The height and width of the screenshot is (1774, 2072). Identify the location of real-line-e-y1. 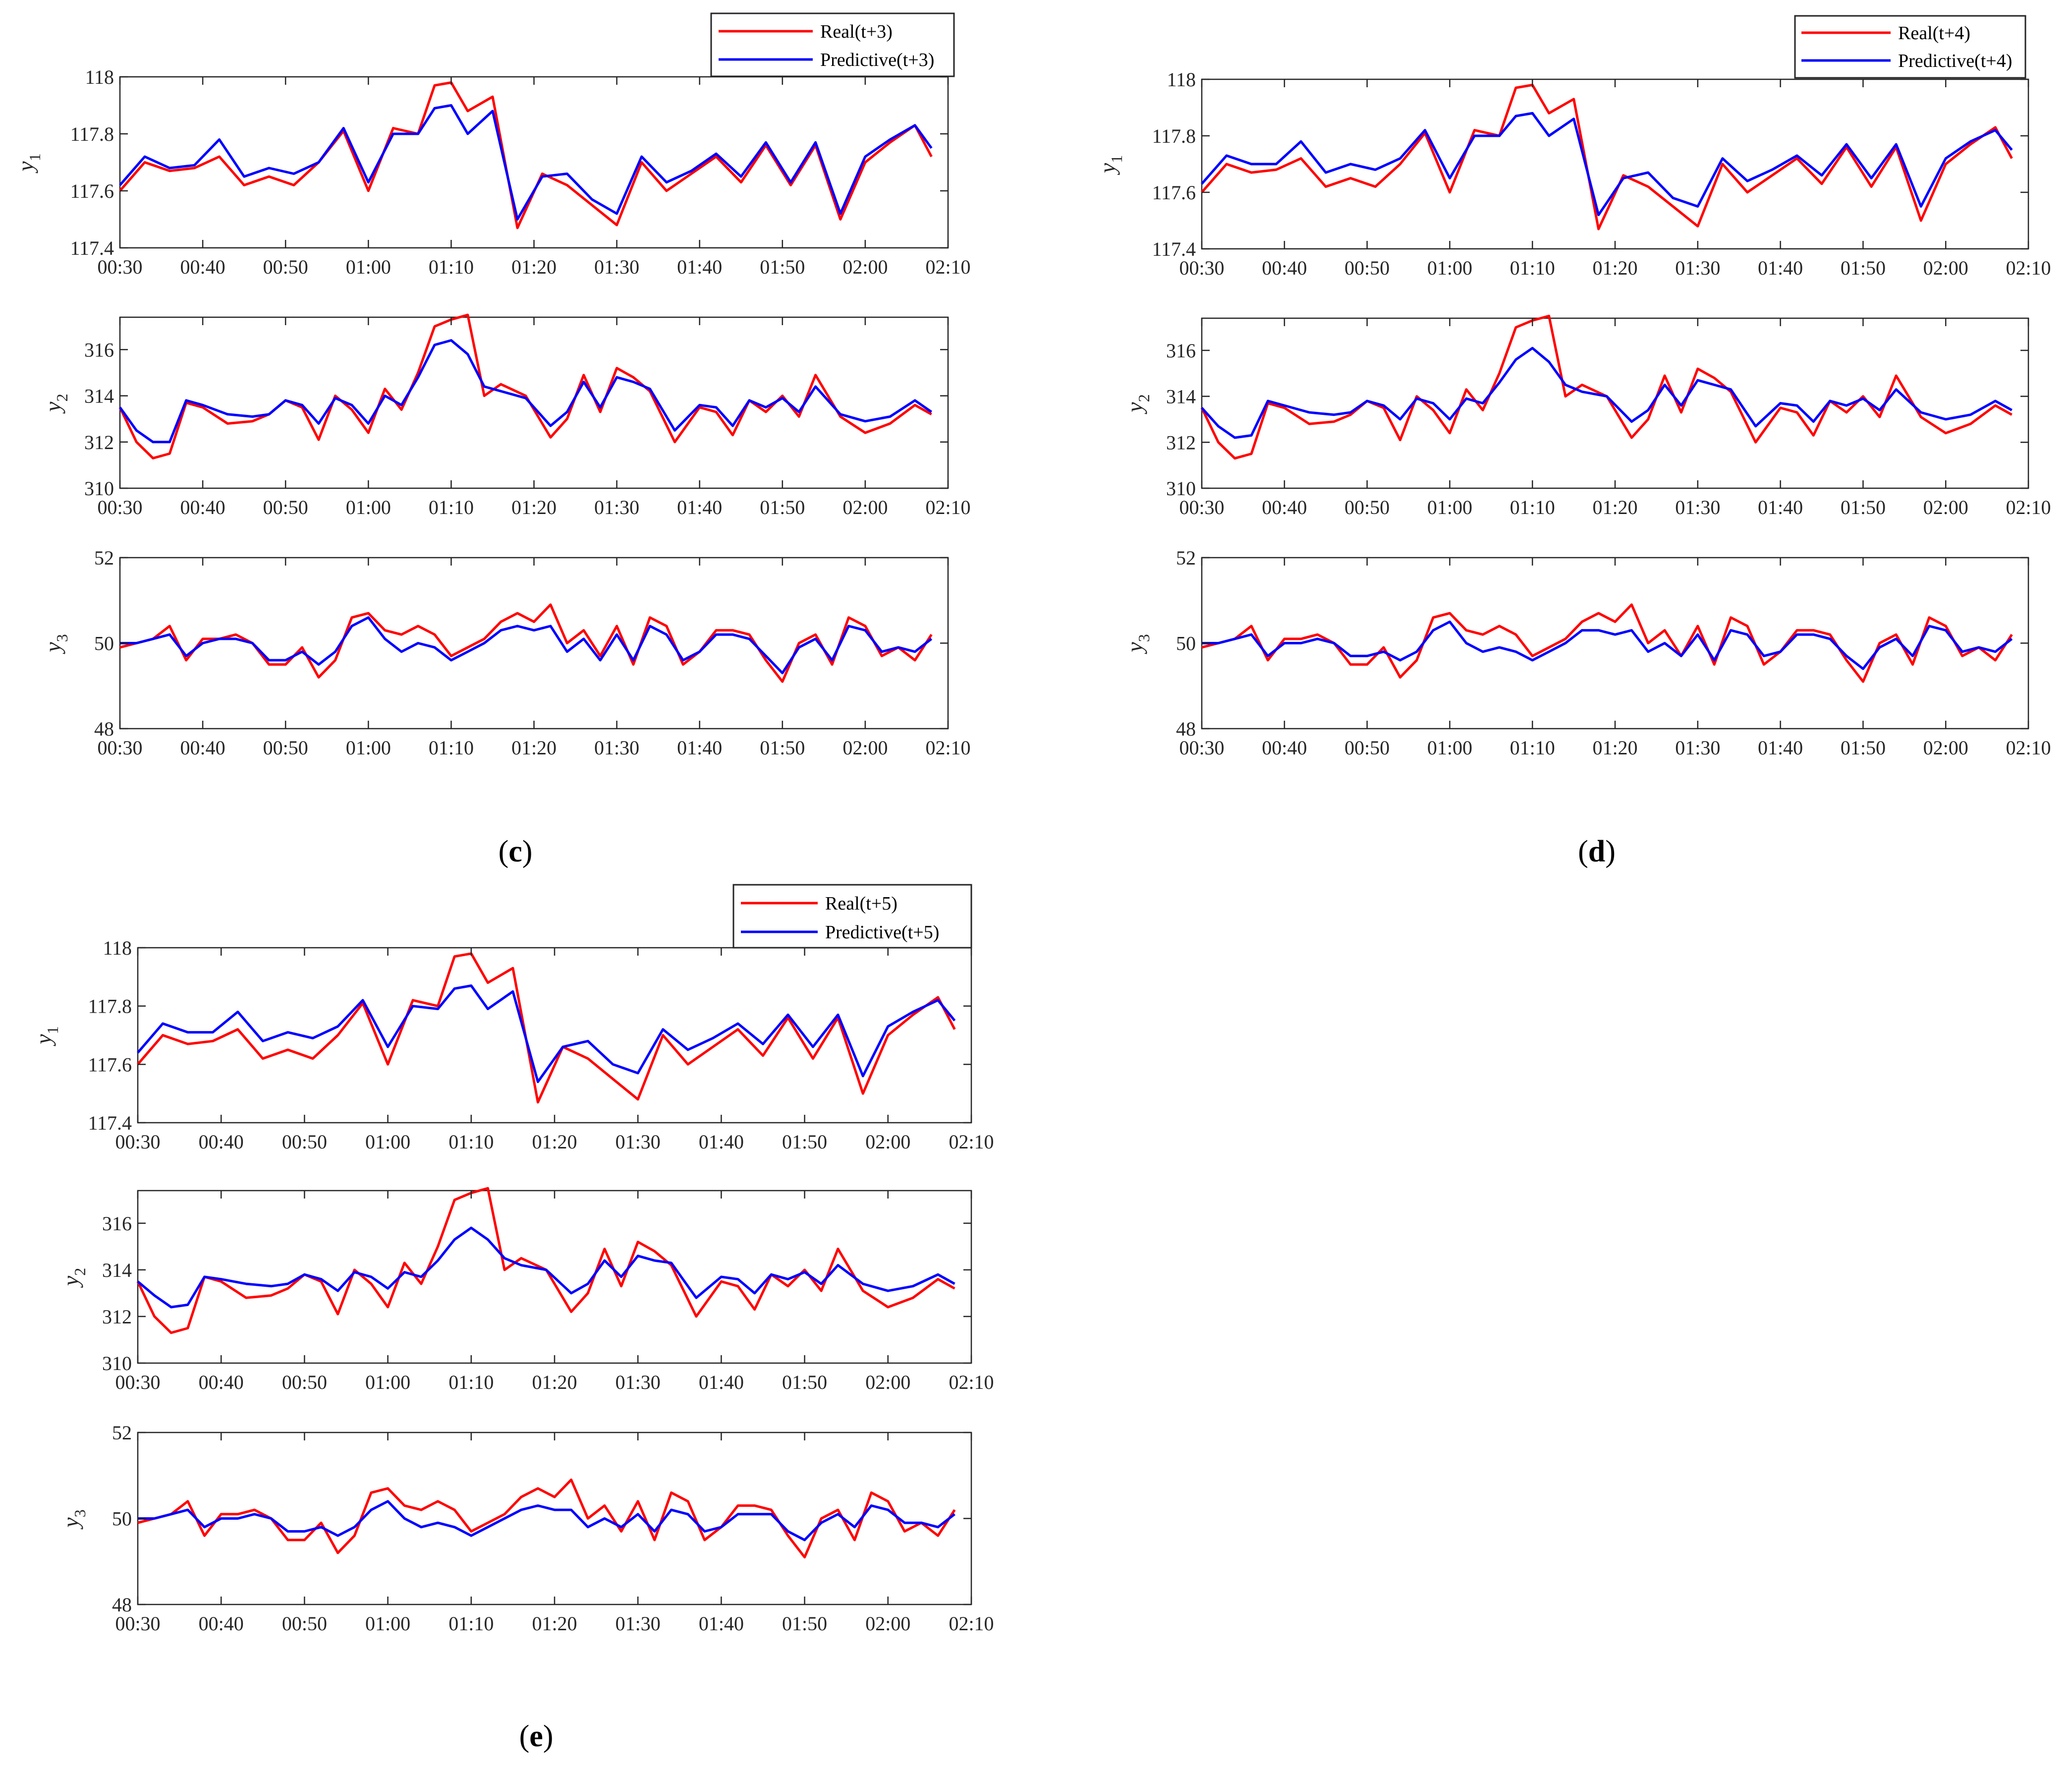
(546, 1028).